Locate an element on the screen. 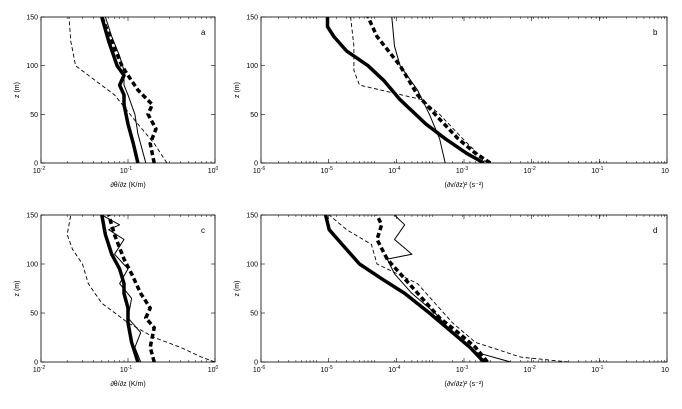 The height and width of the screenshot is (409, 682). panel-a: 10⁻² 10⁻¹ 100 0 50 100 150 ∂θ/∂z (K/m) z (m) a is located at coordinates (116, 102).